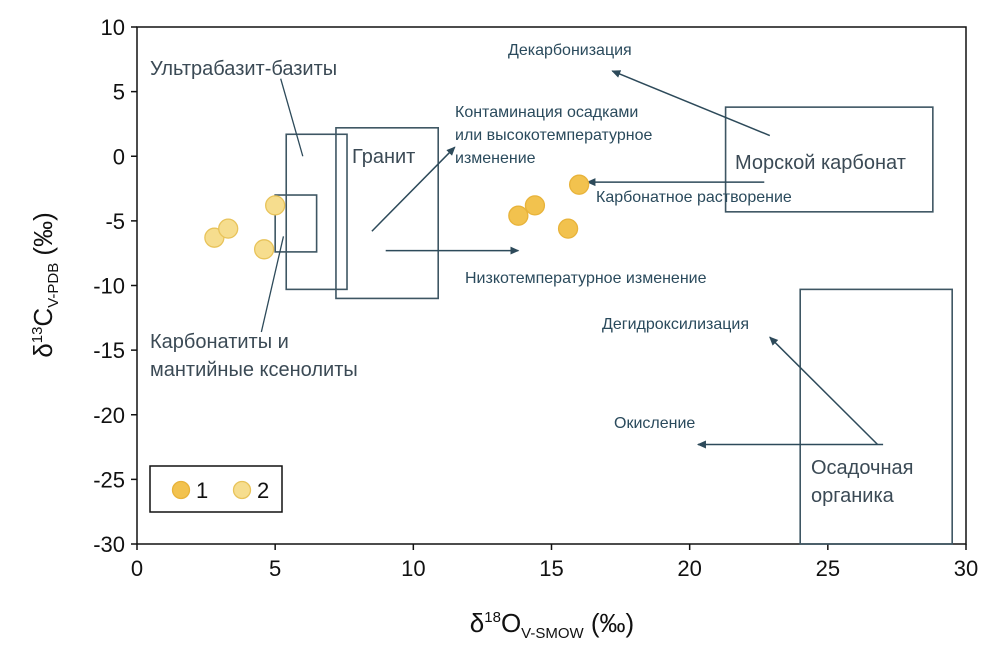 Image resolution: width=1004 pixels, height=653 pixels. I want to click on x-tick-label: 20, so click(689, 568).